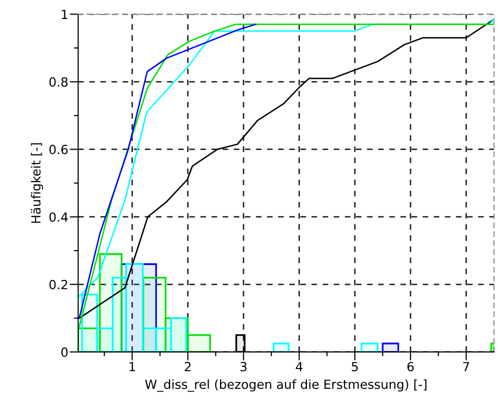 The image size is (498, 418). What do you see at coordinates (64, 352) in the screenshot?
I see `y-tick-label: 0` at bounding box center [64, 352].